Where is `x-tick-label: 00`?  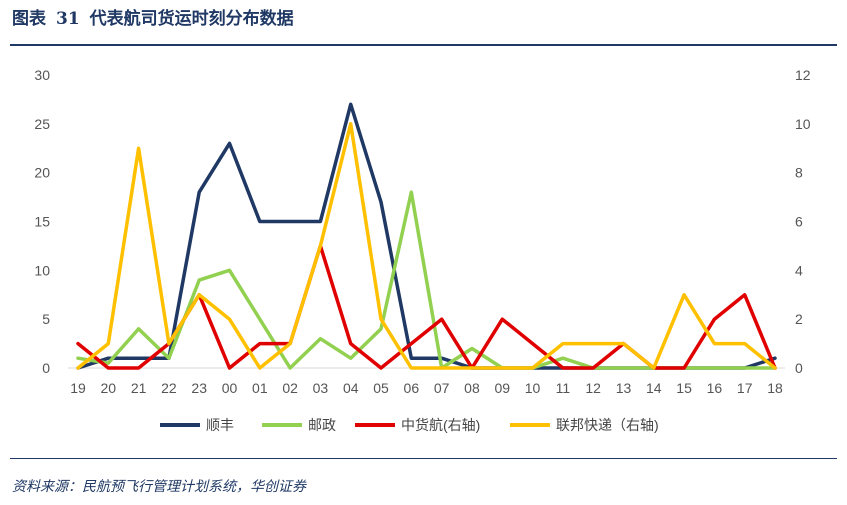
x-tick-label: 00 is located at coordinates (230, 388).